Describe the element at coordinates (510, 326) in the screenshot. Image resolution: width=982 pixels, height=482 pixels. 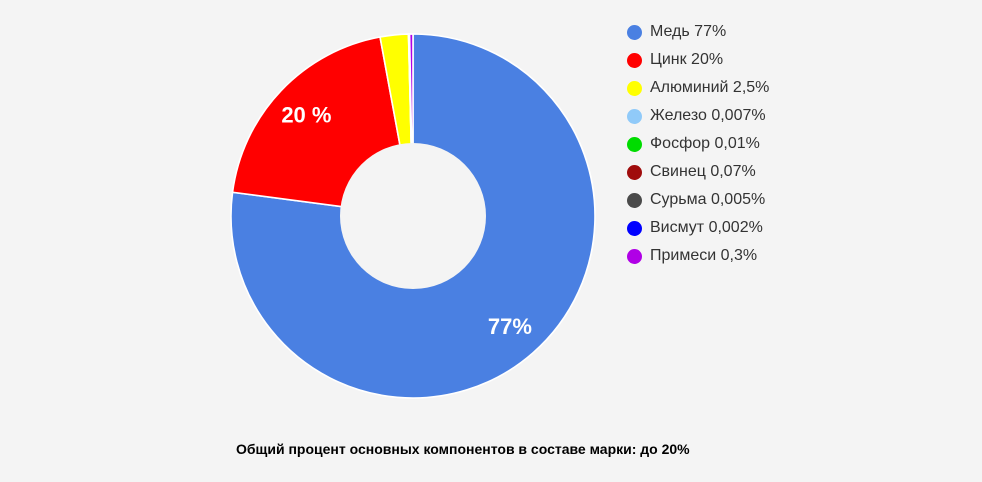
I see `slice-label-медь: 77%` at that location.